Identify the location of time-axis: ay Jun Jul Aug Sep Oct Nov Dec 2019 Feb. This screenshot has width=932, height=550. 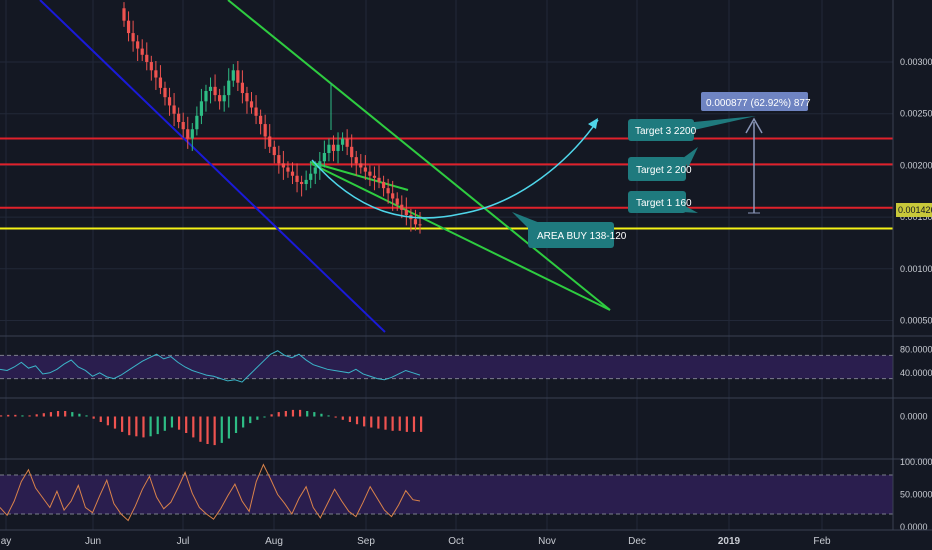
(466, 538).